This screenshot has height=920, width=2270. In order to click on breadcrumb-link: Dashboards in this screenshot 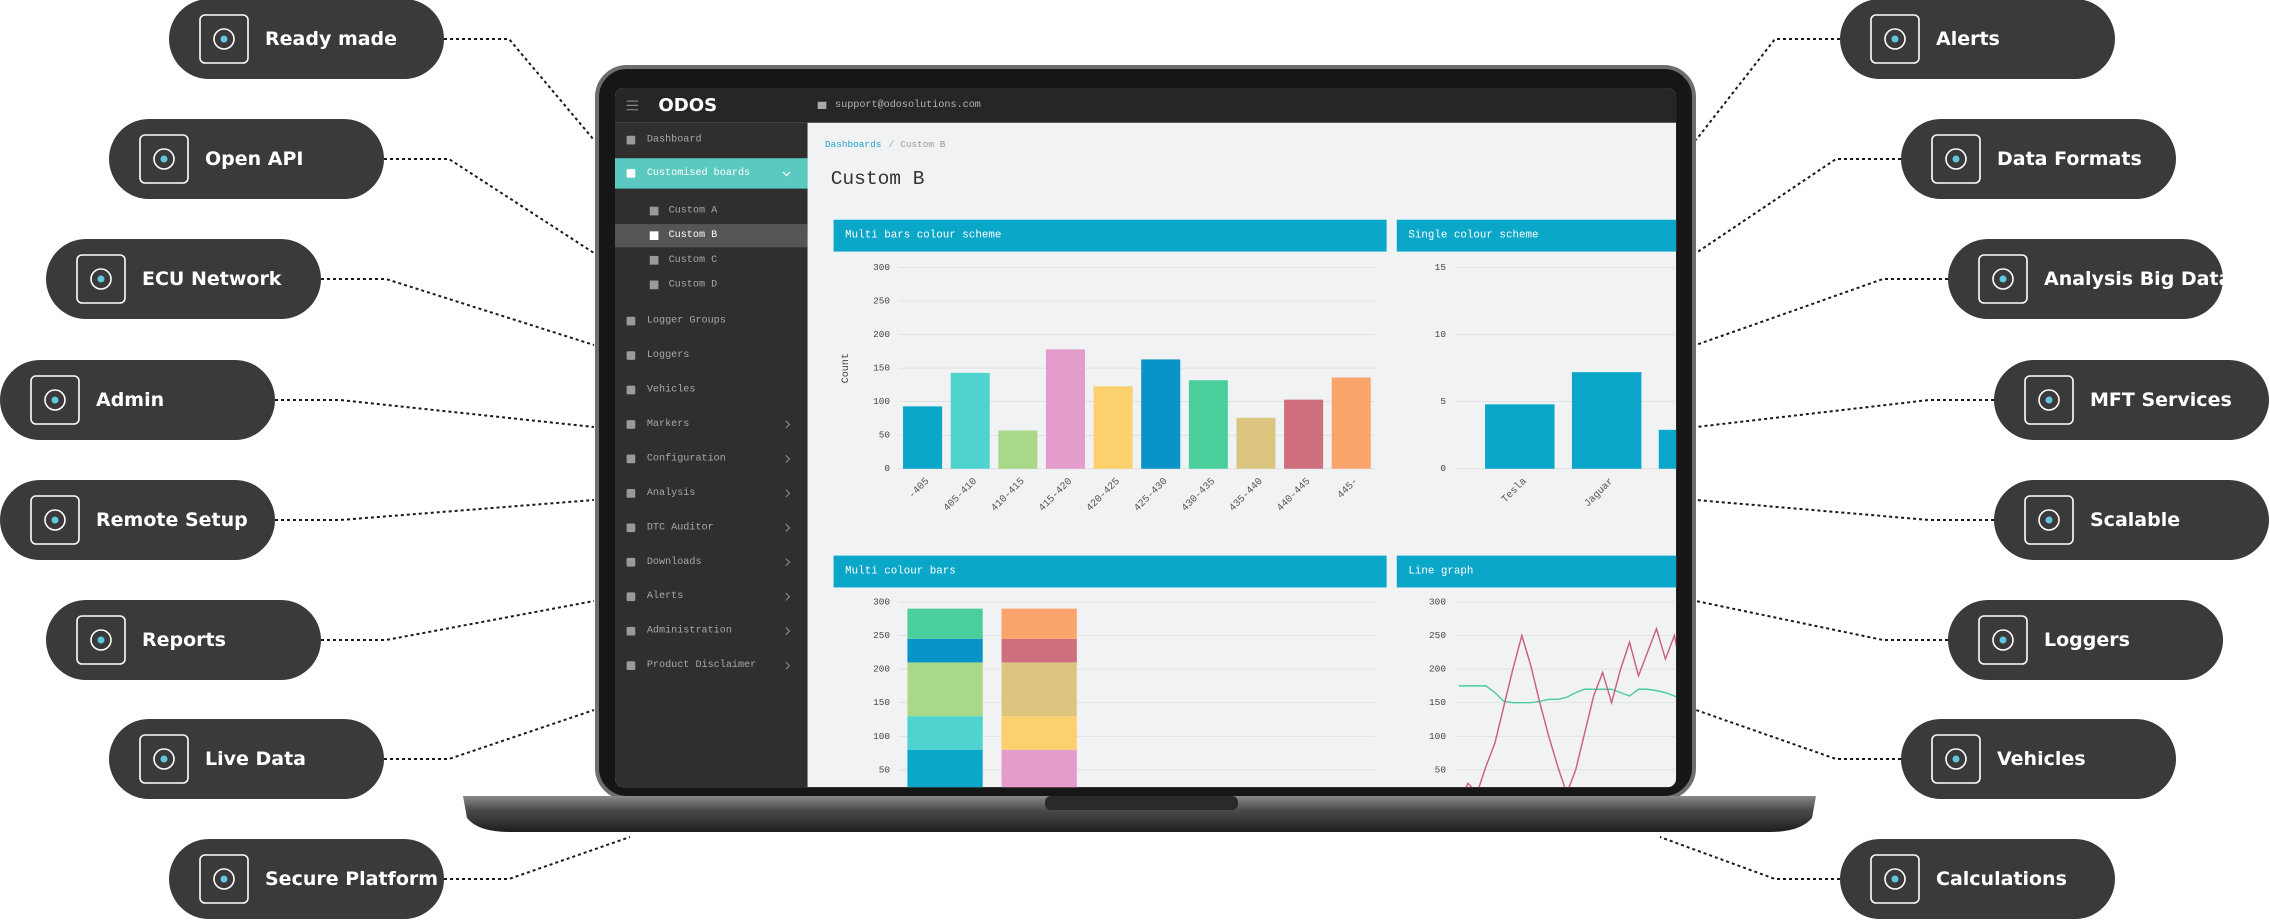, I will do `click(853, 144)`.